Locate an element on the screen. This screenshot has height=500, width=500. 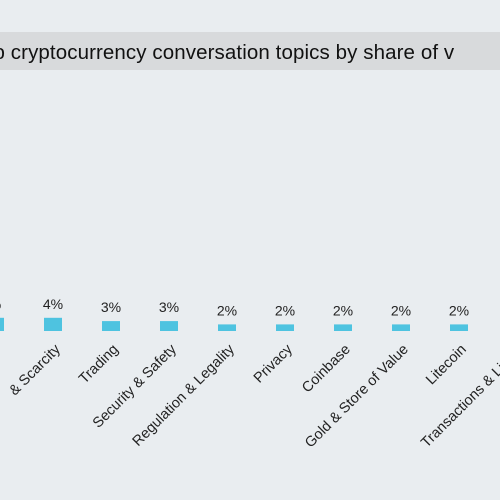
bar-litecoin is located at coordinates (459, 327).